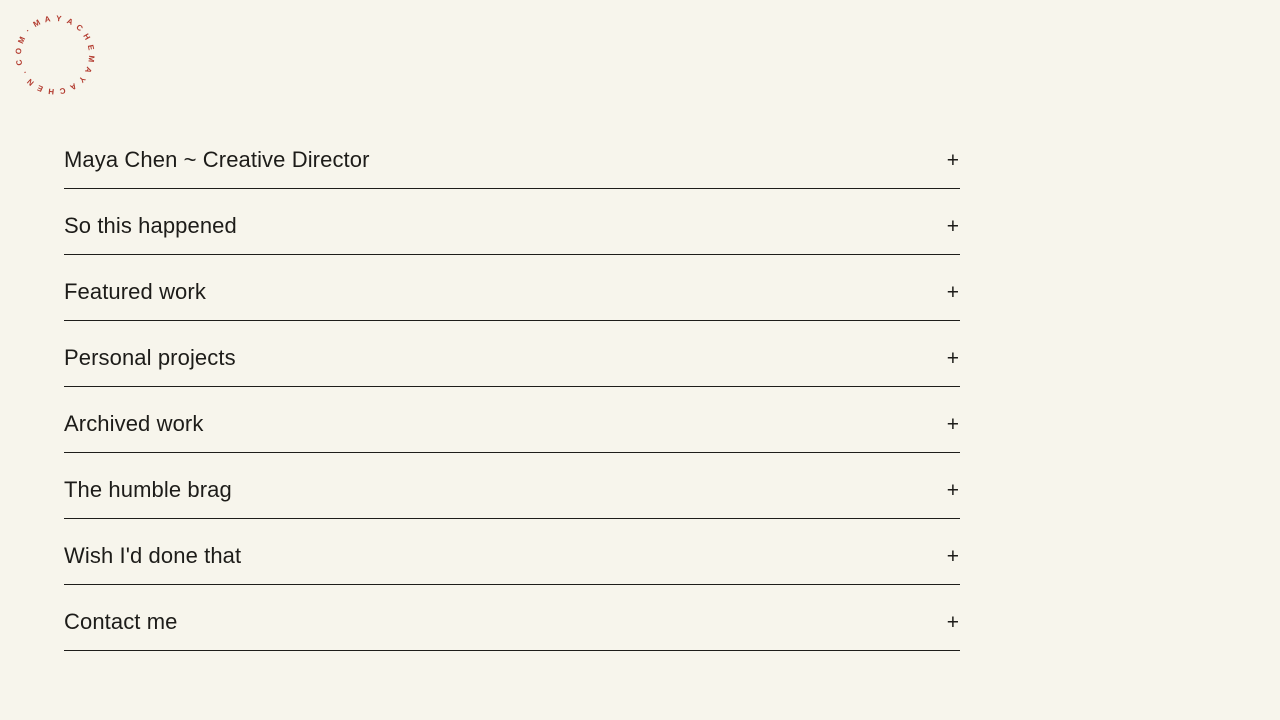 The height and width of the screenshot is (720, 1280). What do you see at coordinates (512, 288) in the screenshot?
I see `accordion-item-featured-work: Featured work +` at bounding box center [512, 288].